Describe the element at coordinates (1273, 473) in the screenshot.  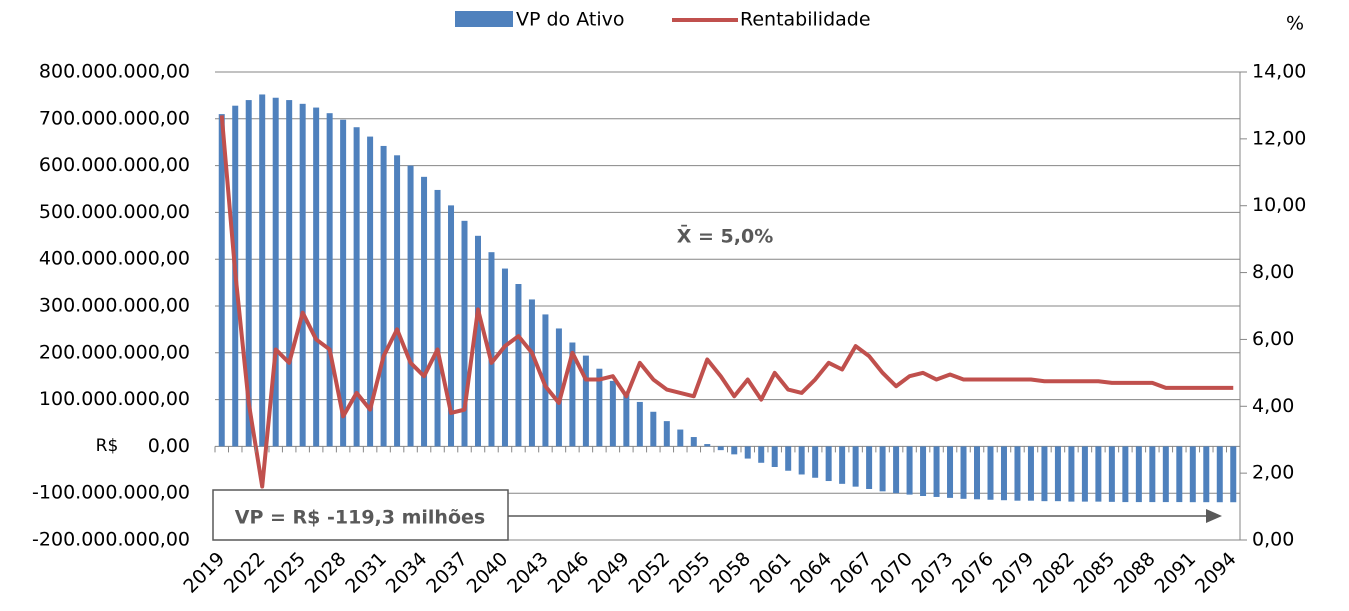
I see `y2-tick-label: 2,00` at that location.